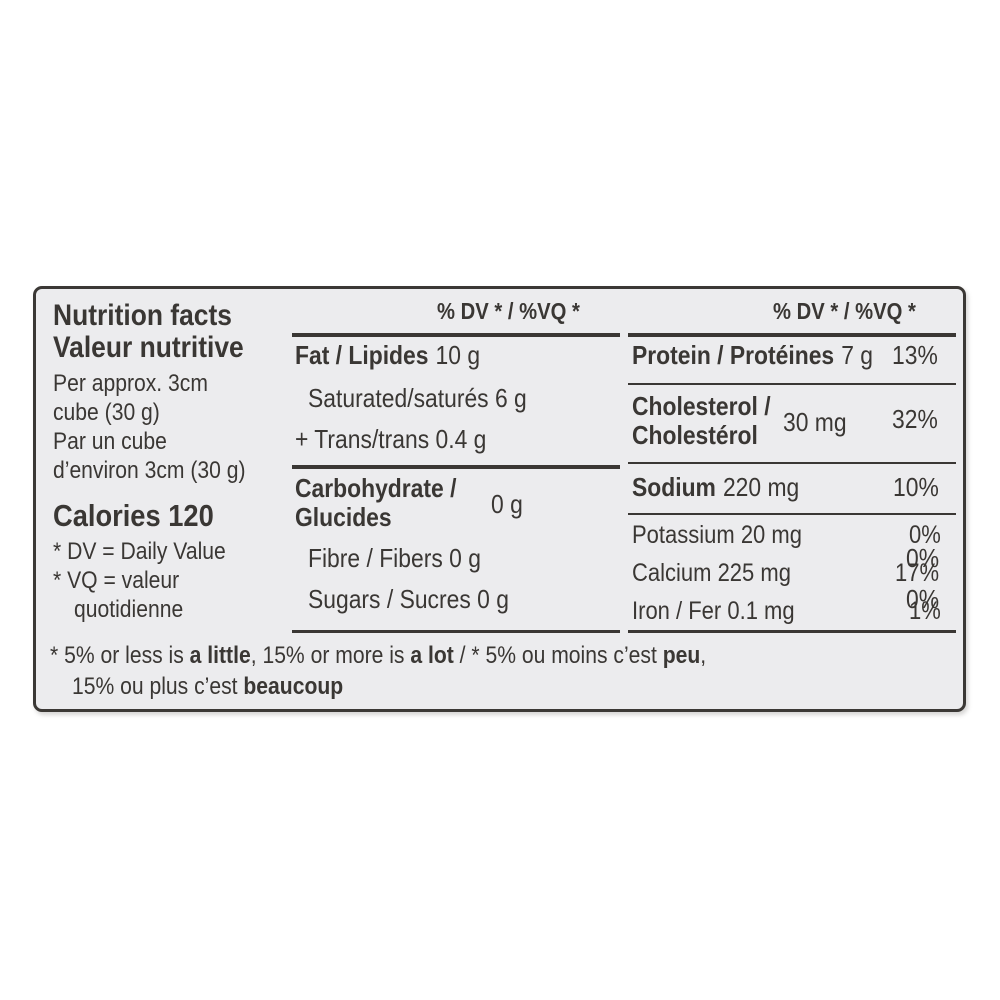  Describe the element at coordinates (417, 398) in the screenshot. I see `saturated-fat-label: Saturated/saturés 6 g` at that location.